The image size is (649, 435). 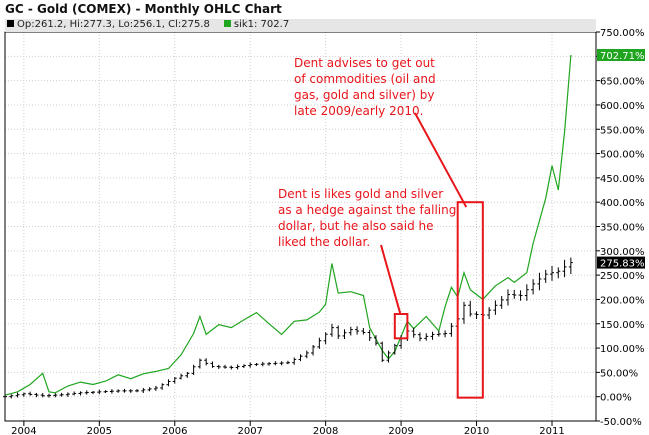 I want to click on last-label-silver-text: 702.71%, so click(x=622, y=56).